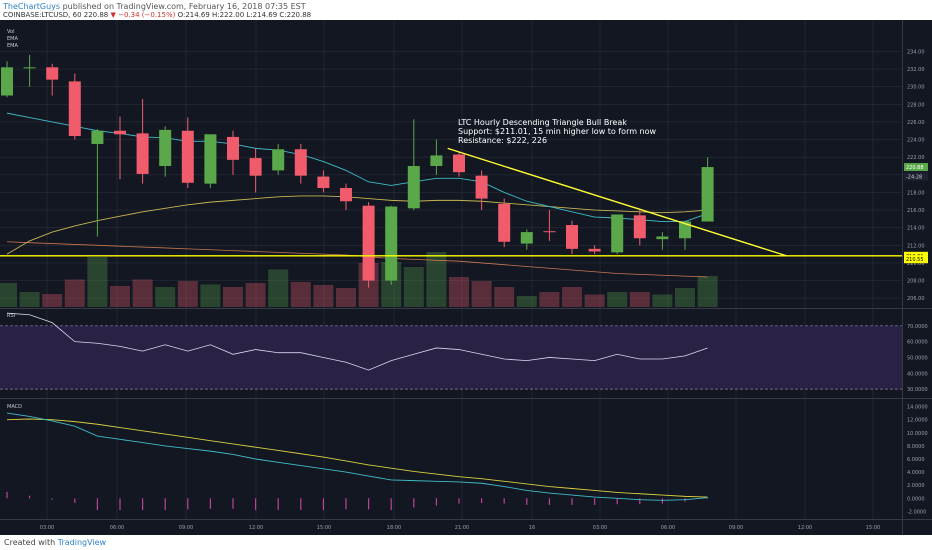  Describe the element at coordinates (916, 105) in the screenshot. I see `price-tick-label: 228.00` at that location.